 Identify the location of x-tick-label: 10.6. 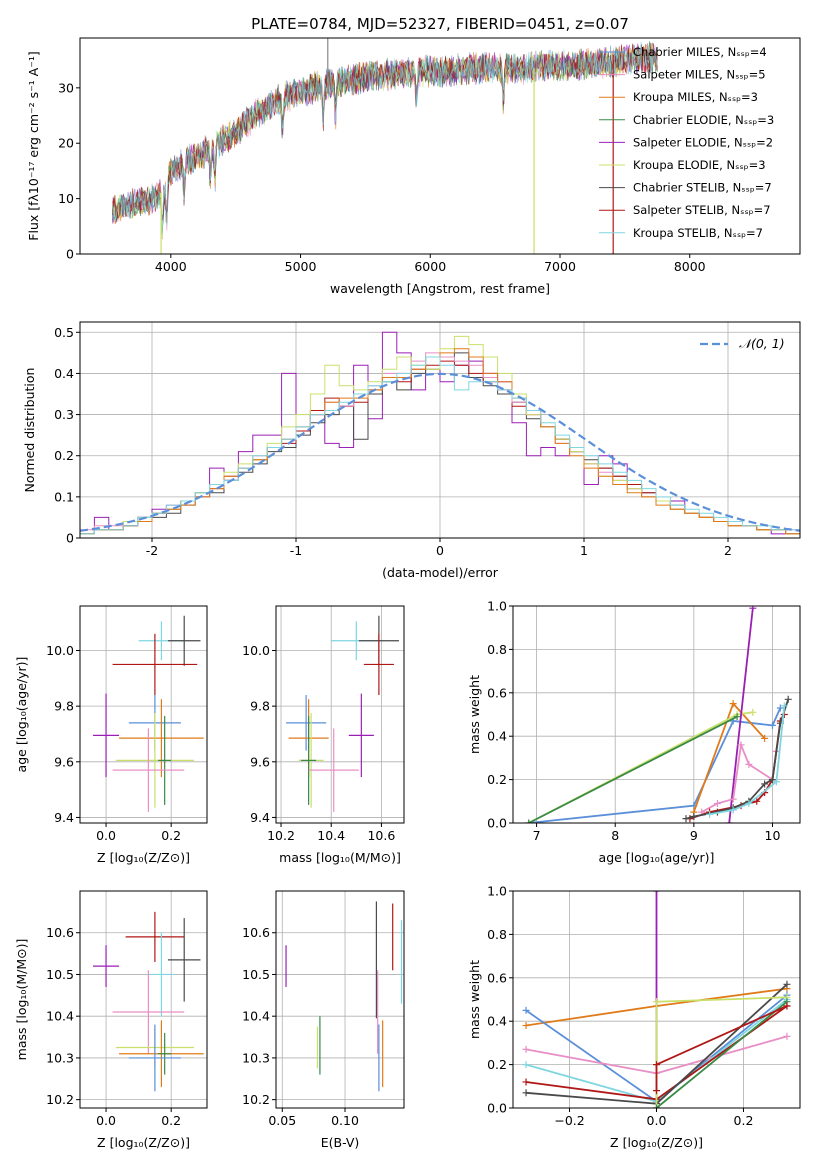
(381, 835).